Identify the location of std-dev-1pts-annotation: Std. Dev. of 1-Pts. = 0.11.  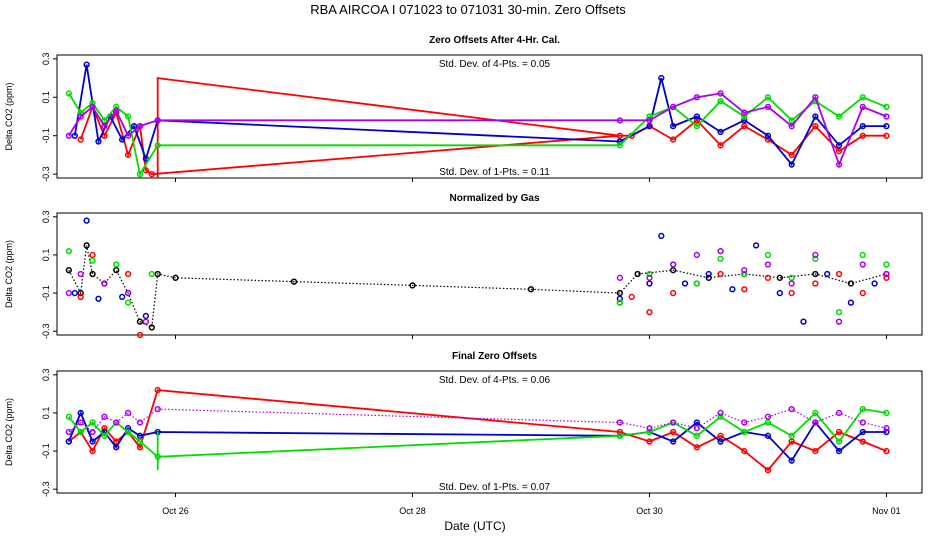
(494, 172).